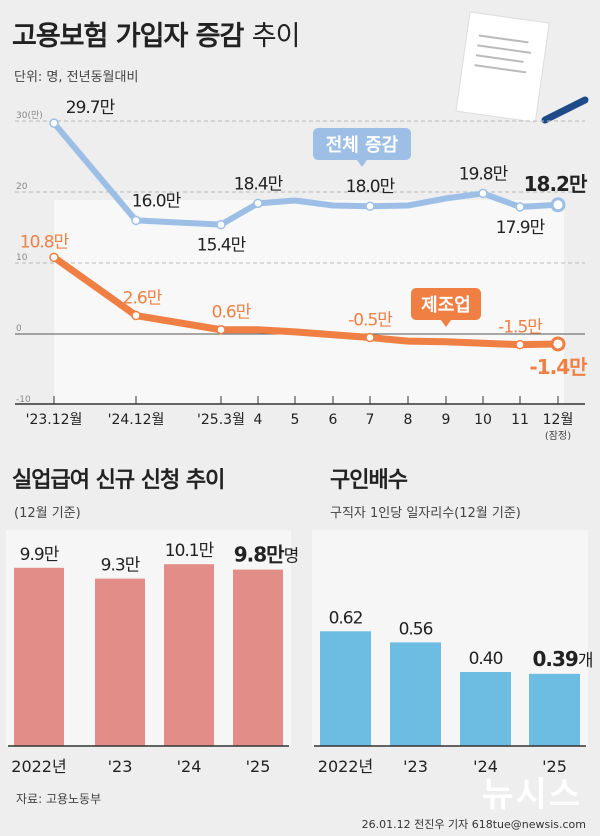 The image size is (600, 836). What do you see at coordinates (346, 618) in the screenshot?
I see `bar-value-label: 0.62` at bounding box center [346, 618].